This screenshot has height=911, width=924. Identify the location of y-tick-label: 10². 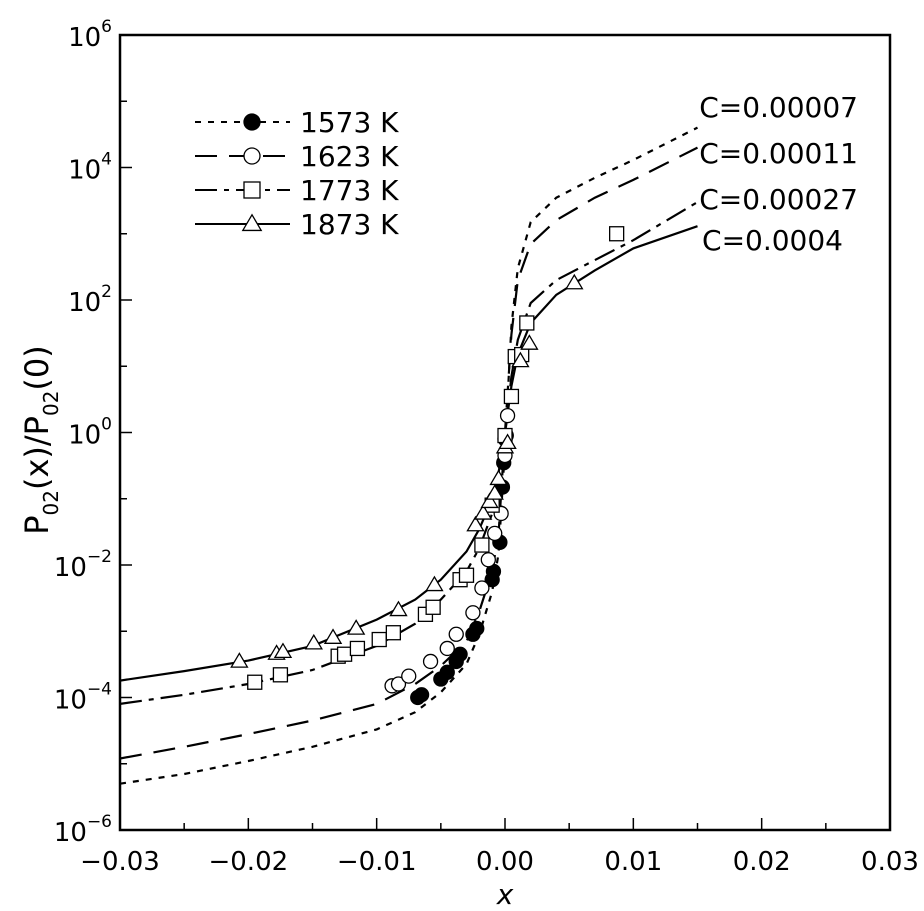
(90, 300).